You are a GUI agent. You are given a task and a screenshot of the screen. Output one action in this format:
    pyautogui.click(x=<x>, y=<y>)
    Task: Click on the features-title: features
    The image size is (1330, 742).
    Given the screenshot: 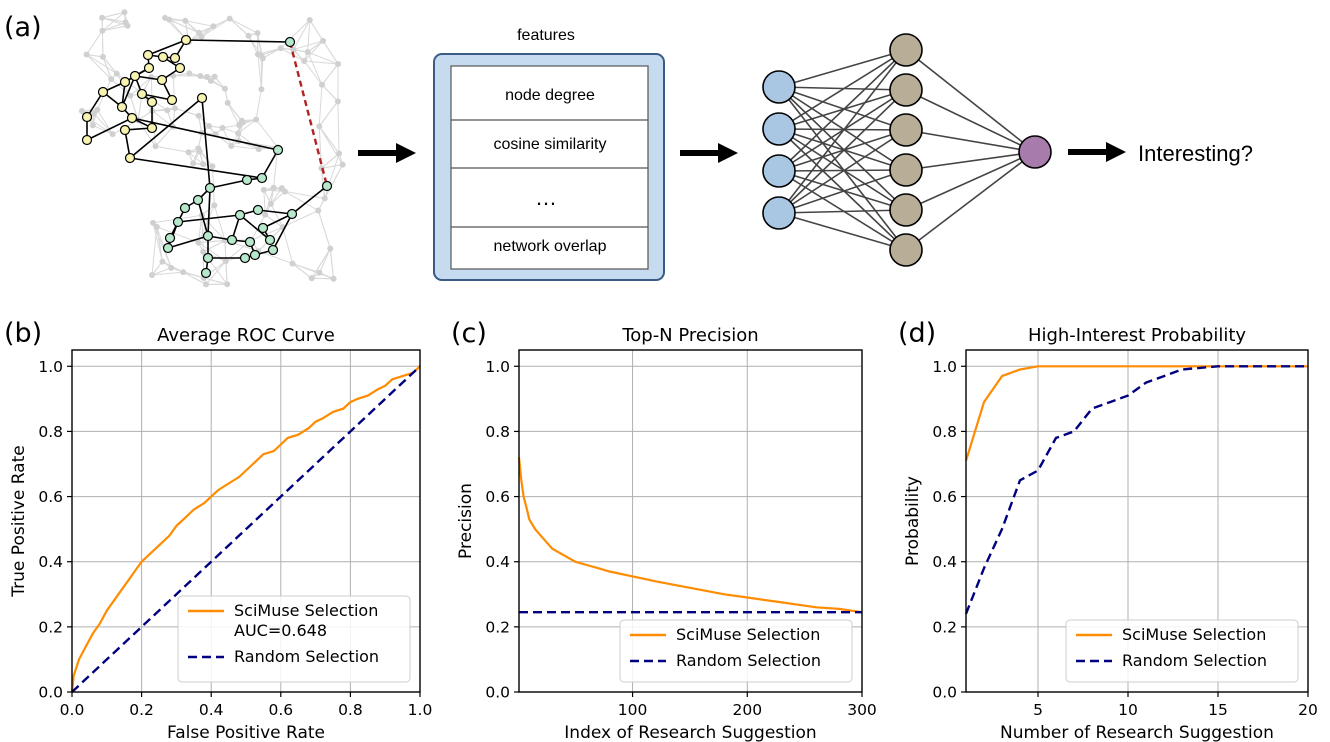 What is the action you would take?
    pyautogui.click(x=546, y=35)
    